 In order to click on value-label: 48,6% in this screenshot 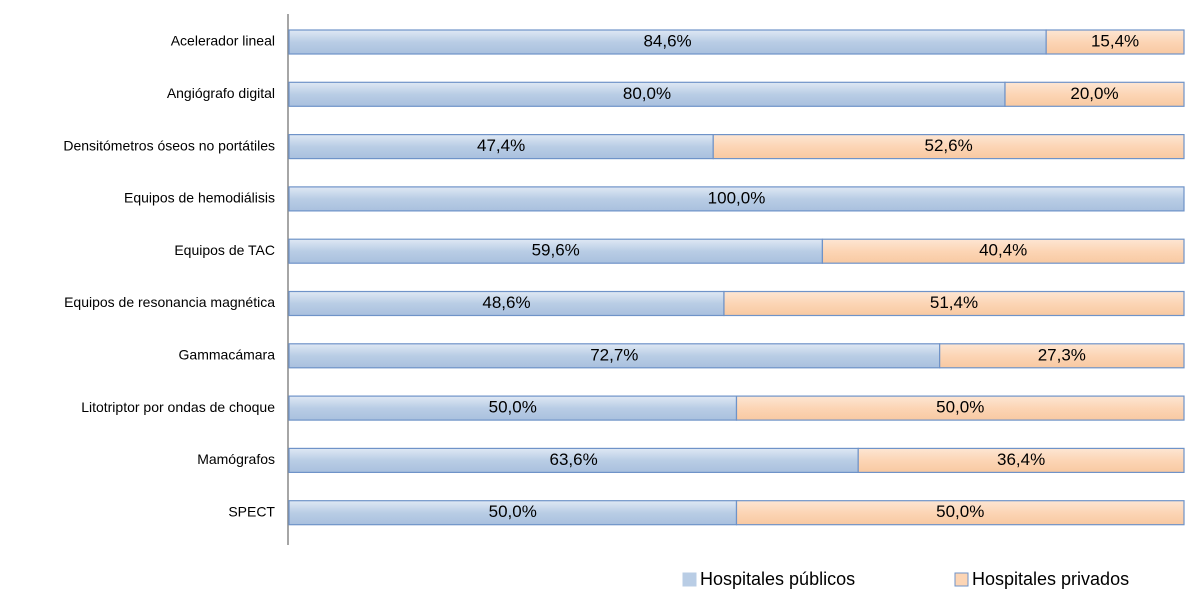, I will do `click(506, 302)`.